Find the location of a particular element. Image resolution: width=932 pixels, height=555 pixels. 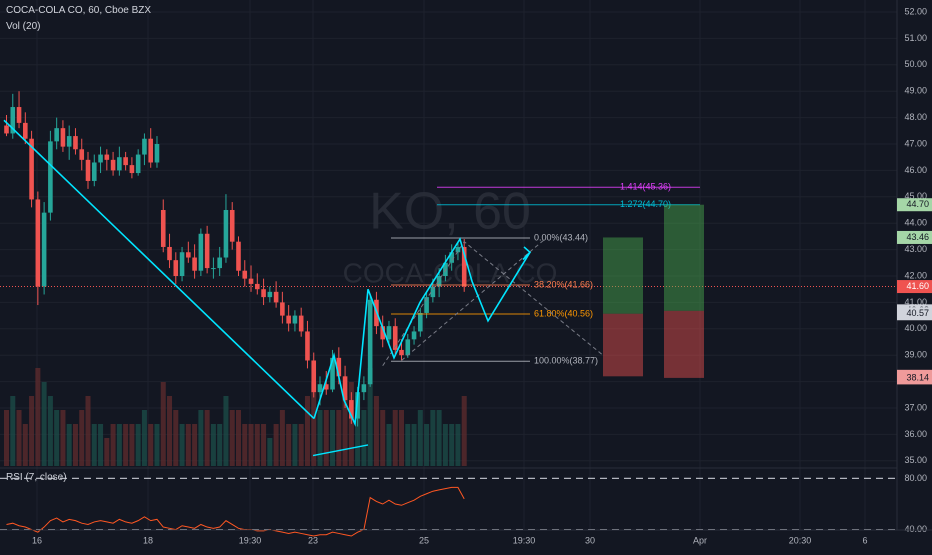

position-box-2-target-zone is located at coordinates (684, 257).